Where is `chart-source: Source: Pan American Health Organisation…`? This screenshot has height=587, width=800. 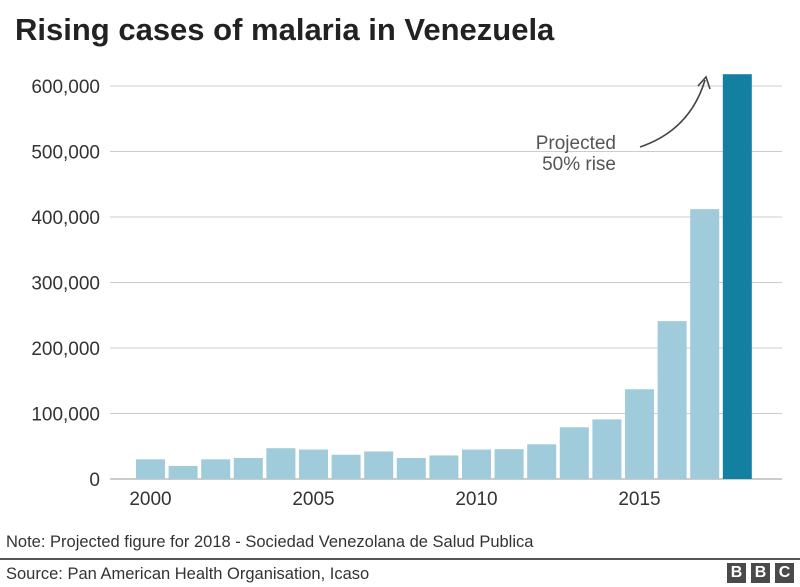
chart-source: Source: Pan American Health Organisation… is located at coordinates (188, 574).